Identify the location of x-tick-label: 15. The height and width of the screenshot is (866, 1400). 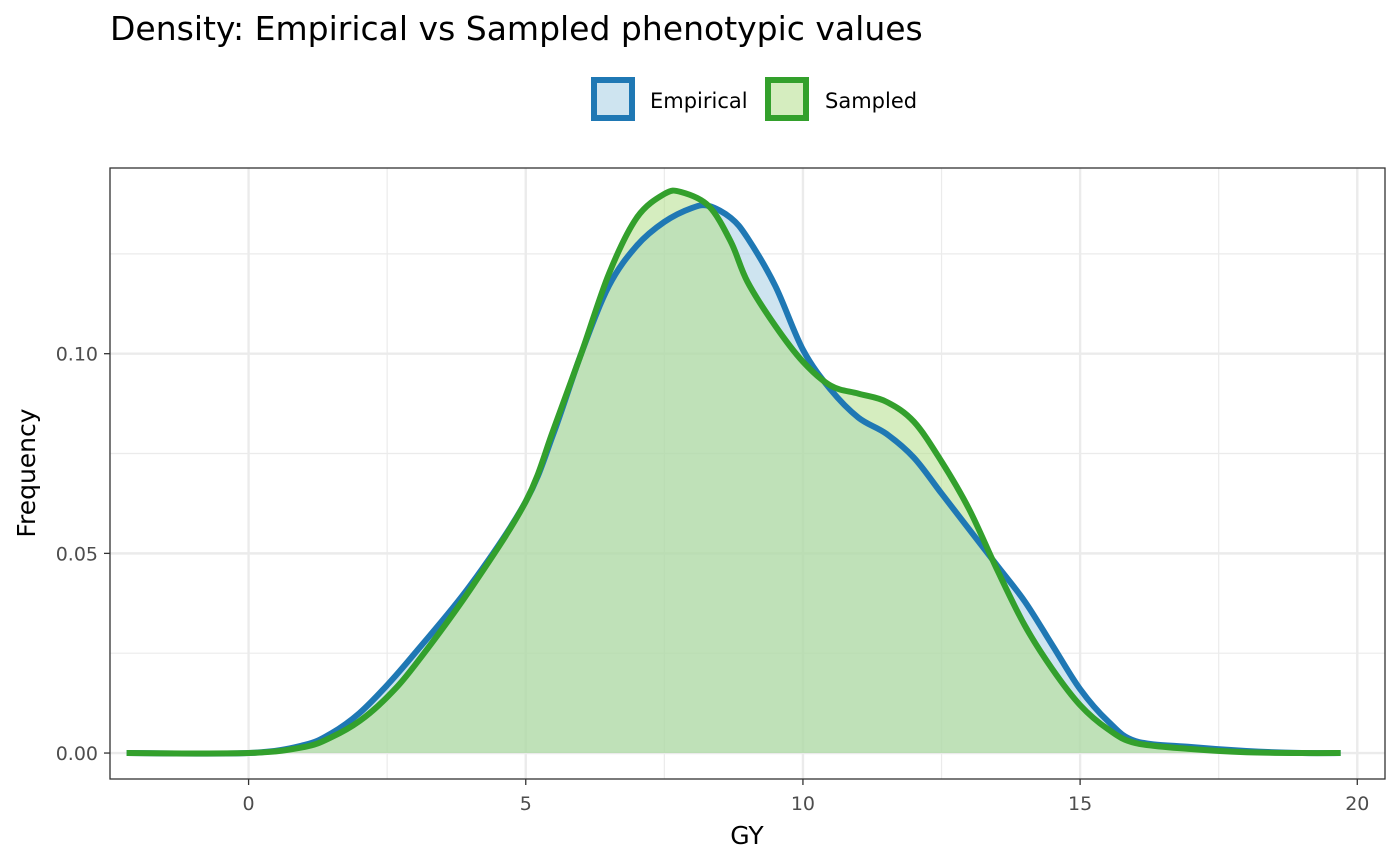
(1080, 804).